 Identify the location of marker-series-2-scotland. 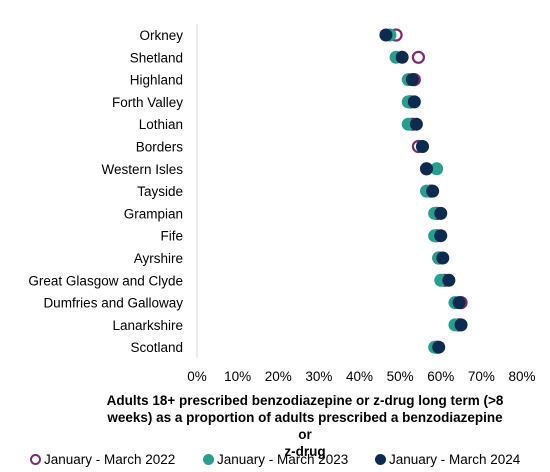
(439, 347).